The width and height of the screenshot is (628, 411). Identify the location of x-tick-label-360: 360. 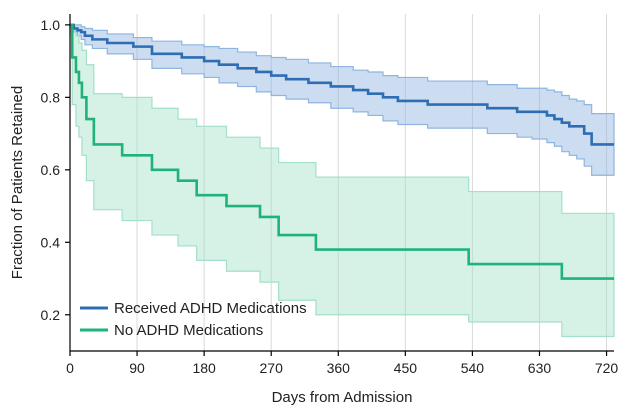
(339, 368).